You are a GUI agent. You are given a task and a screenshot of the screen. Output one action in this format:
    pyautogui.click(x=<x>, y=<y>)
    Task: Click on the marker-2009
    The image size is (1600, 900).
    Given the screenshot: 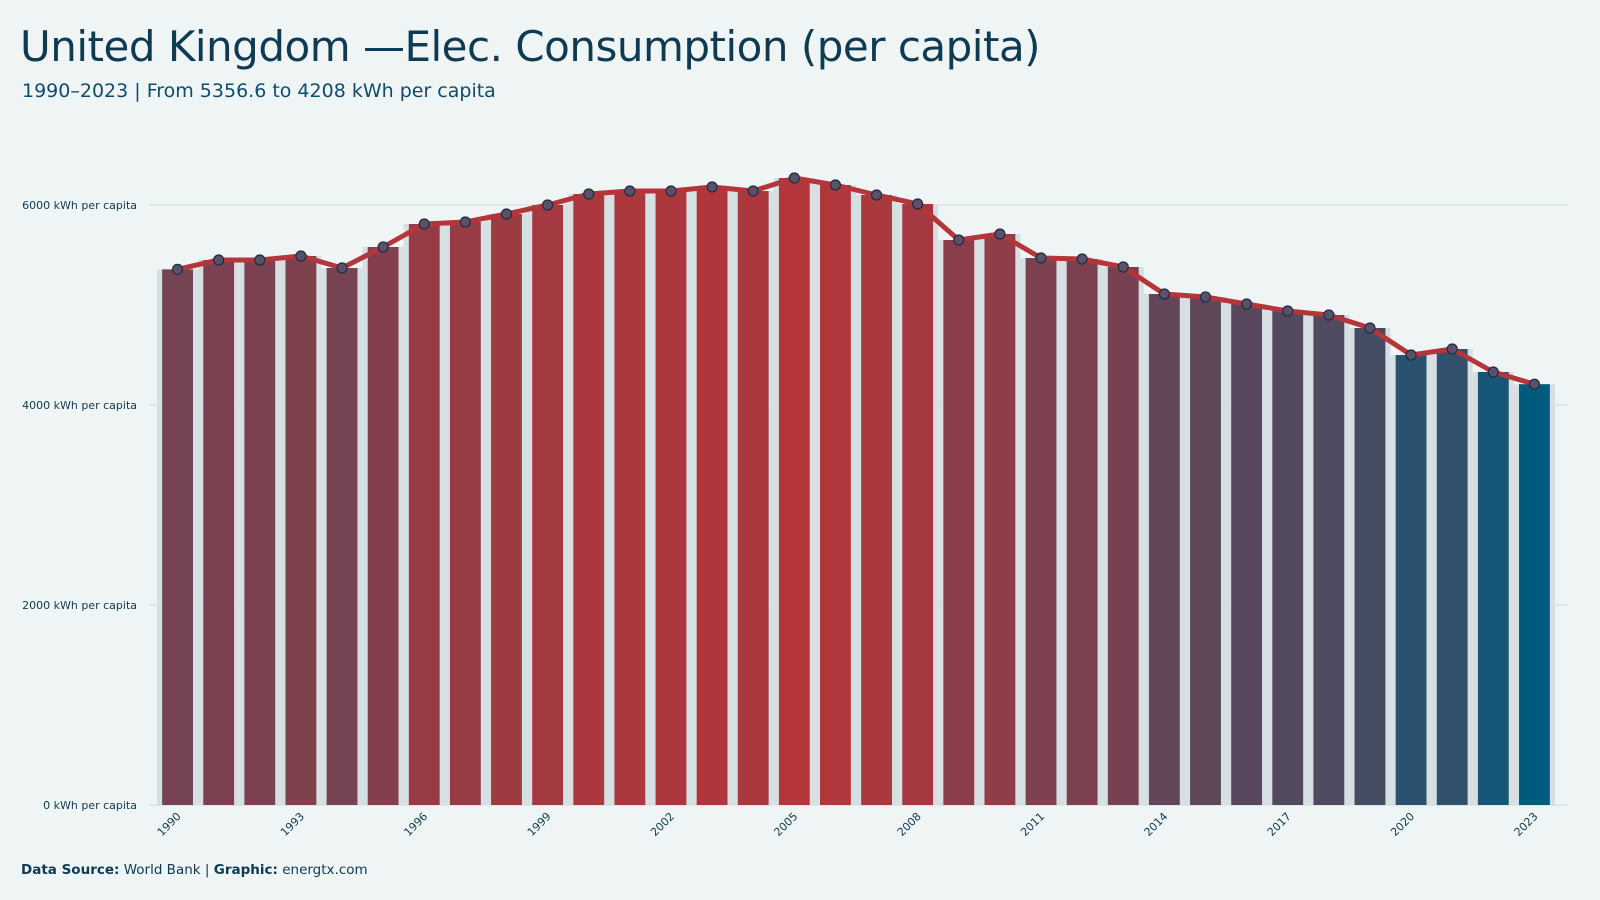 What is the action you would take?
    pyautogui.click(x=959, y=240)
    